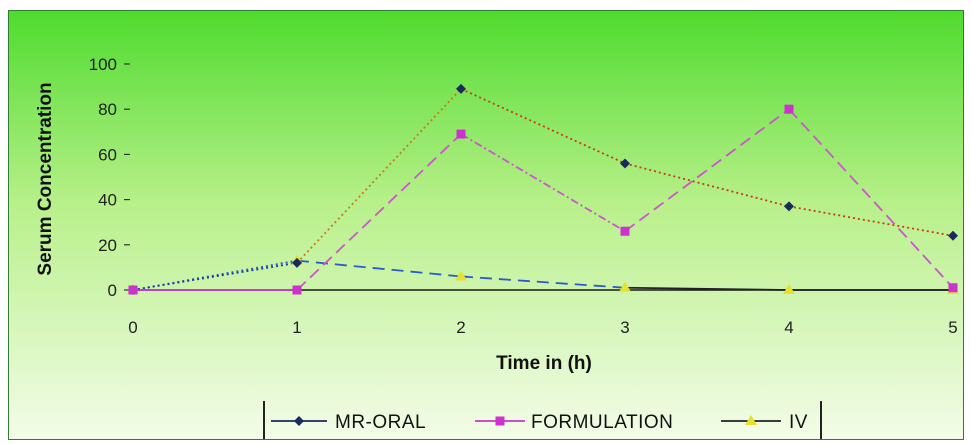  Describe the element at coordinates (544, 363) in the screenshot. I see `x-axis-title: Time in (h)` at that location.